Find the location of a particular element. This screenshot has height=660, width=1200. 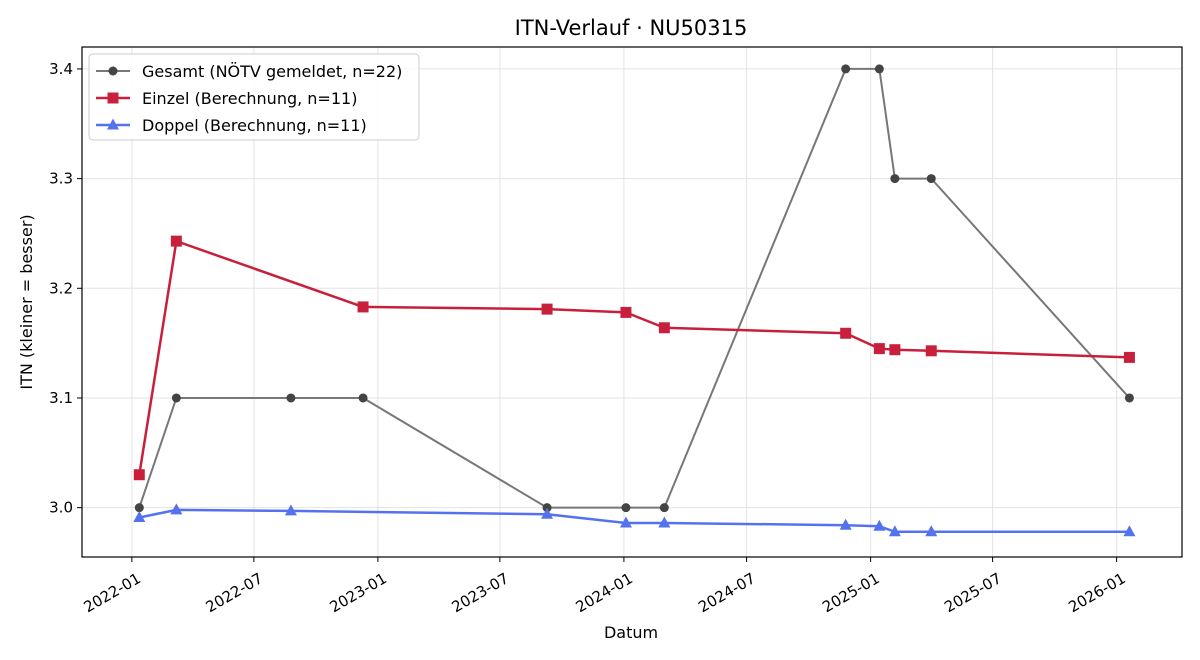

y-tick-label: 3.3 is located at coordinates (61, 179).